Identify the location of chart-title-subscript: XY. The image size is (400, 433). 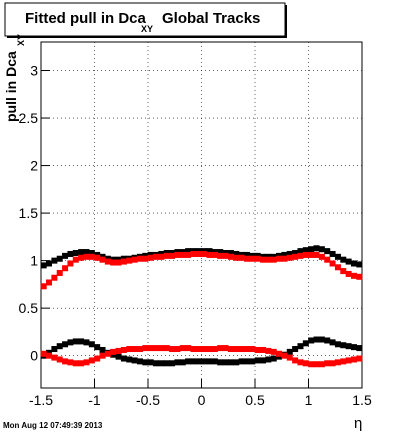
(147, 29).